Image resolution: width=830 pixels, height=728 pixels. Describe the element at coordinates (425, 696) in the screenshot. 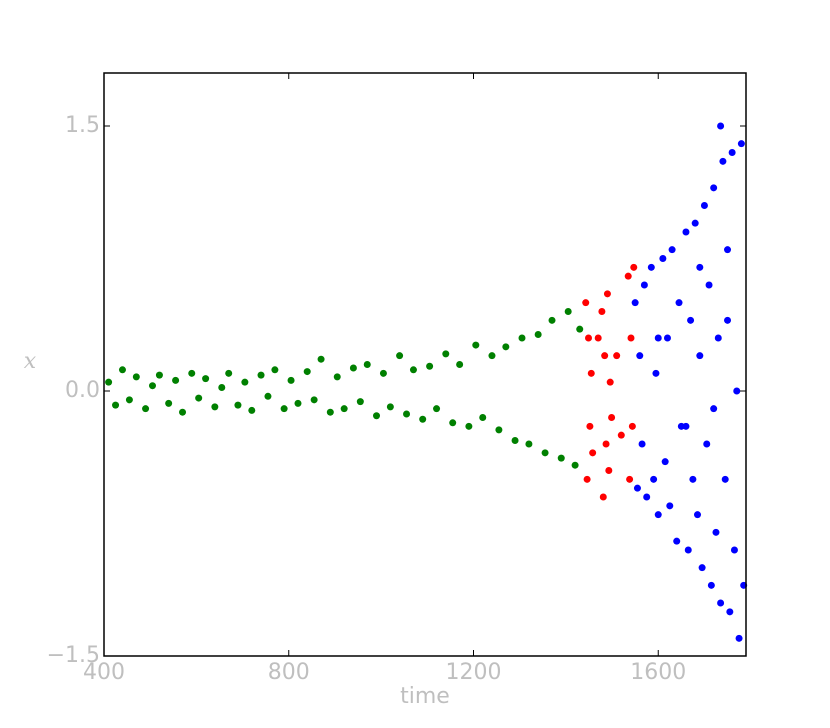

I see `x-axis-label: time` at that location.